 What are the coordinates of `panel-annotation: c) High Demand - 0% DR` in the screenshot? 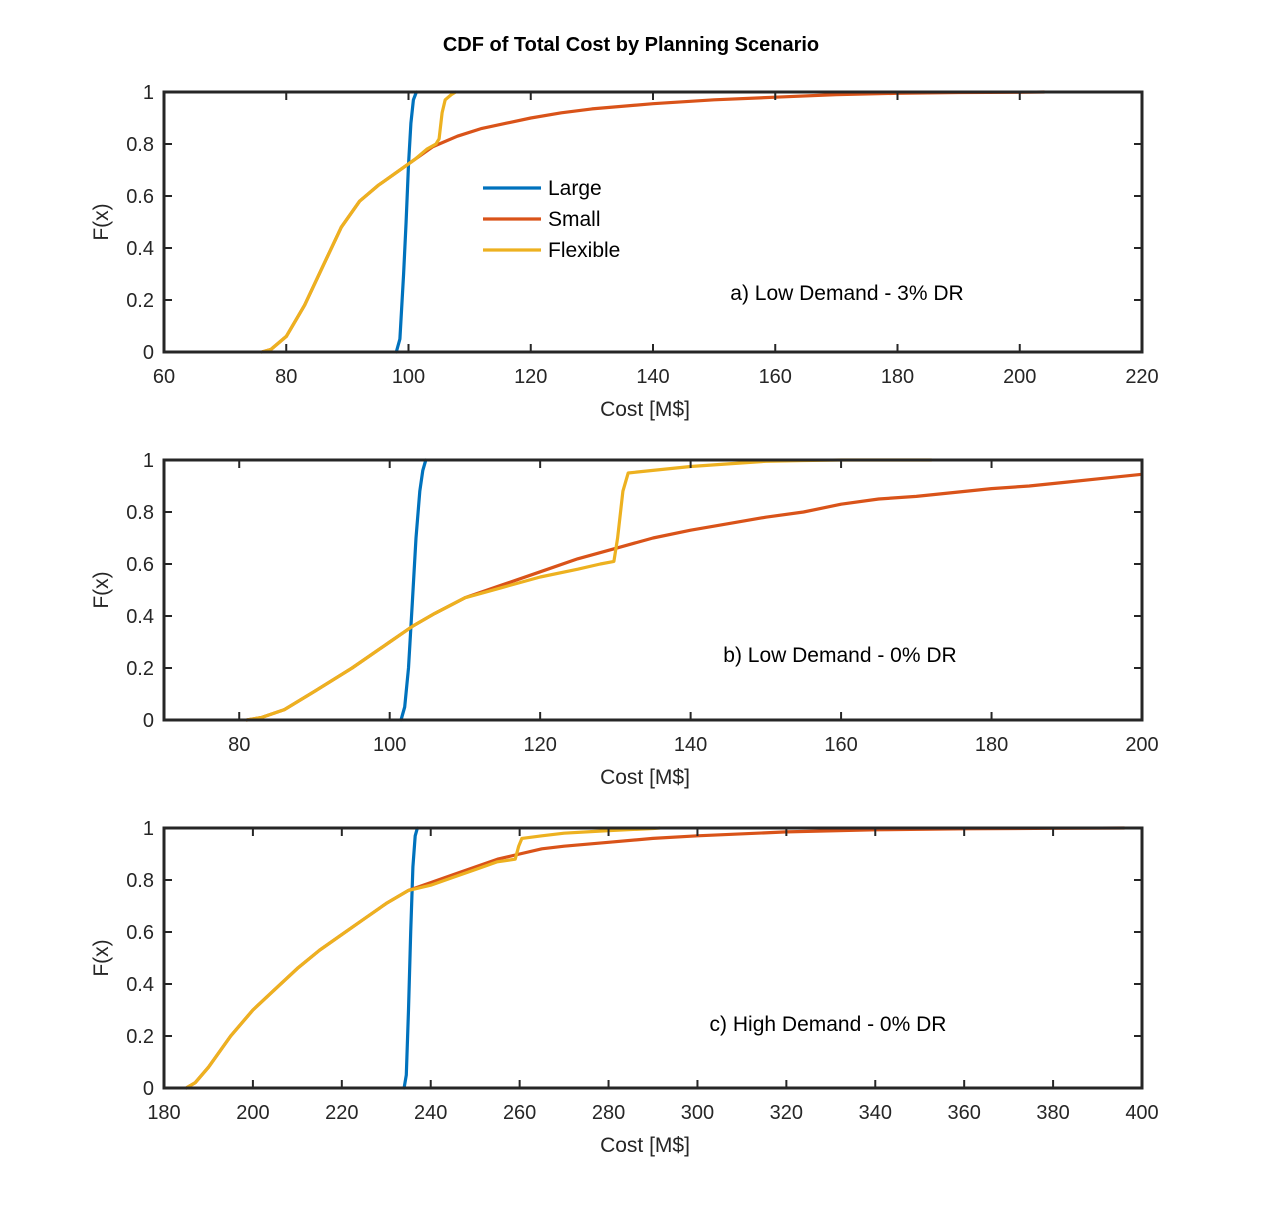 It's located at (828, 1024).